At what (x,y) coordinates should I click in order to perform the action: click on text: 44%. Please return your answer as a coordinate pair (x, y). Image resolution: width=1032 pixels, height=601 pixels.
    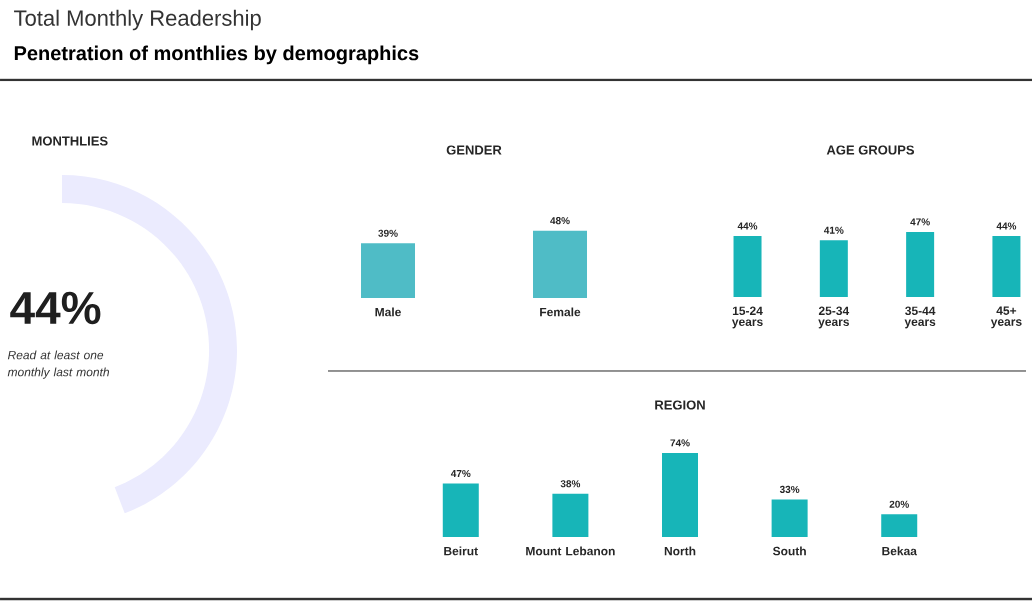
    Looking at the image, I should click on (55, 308).